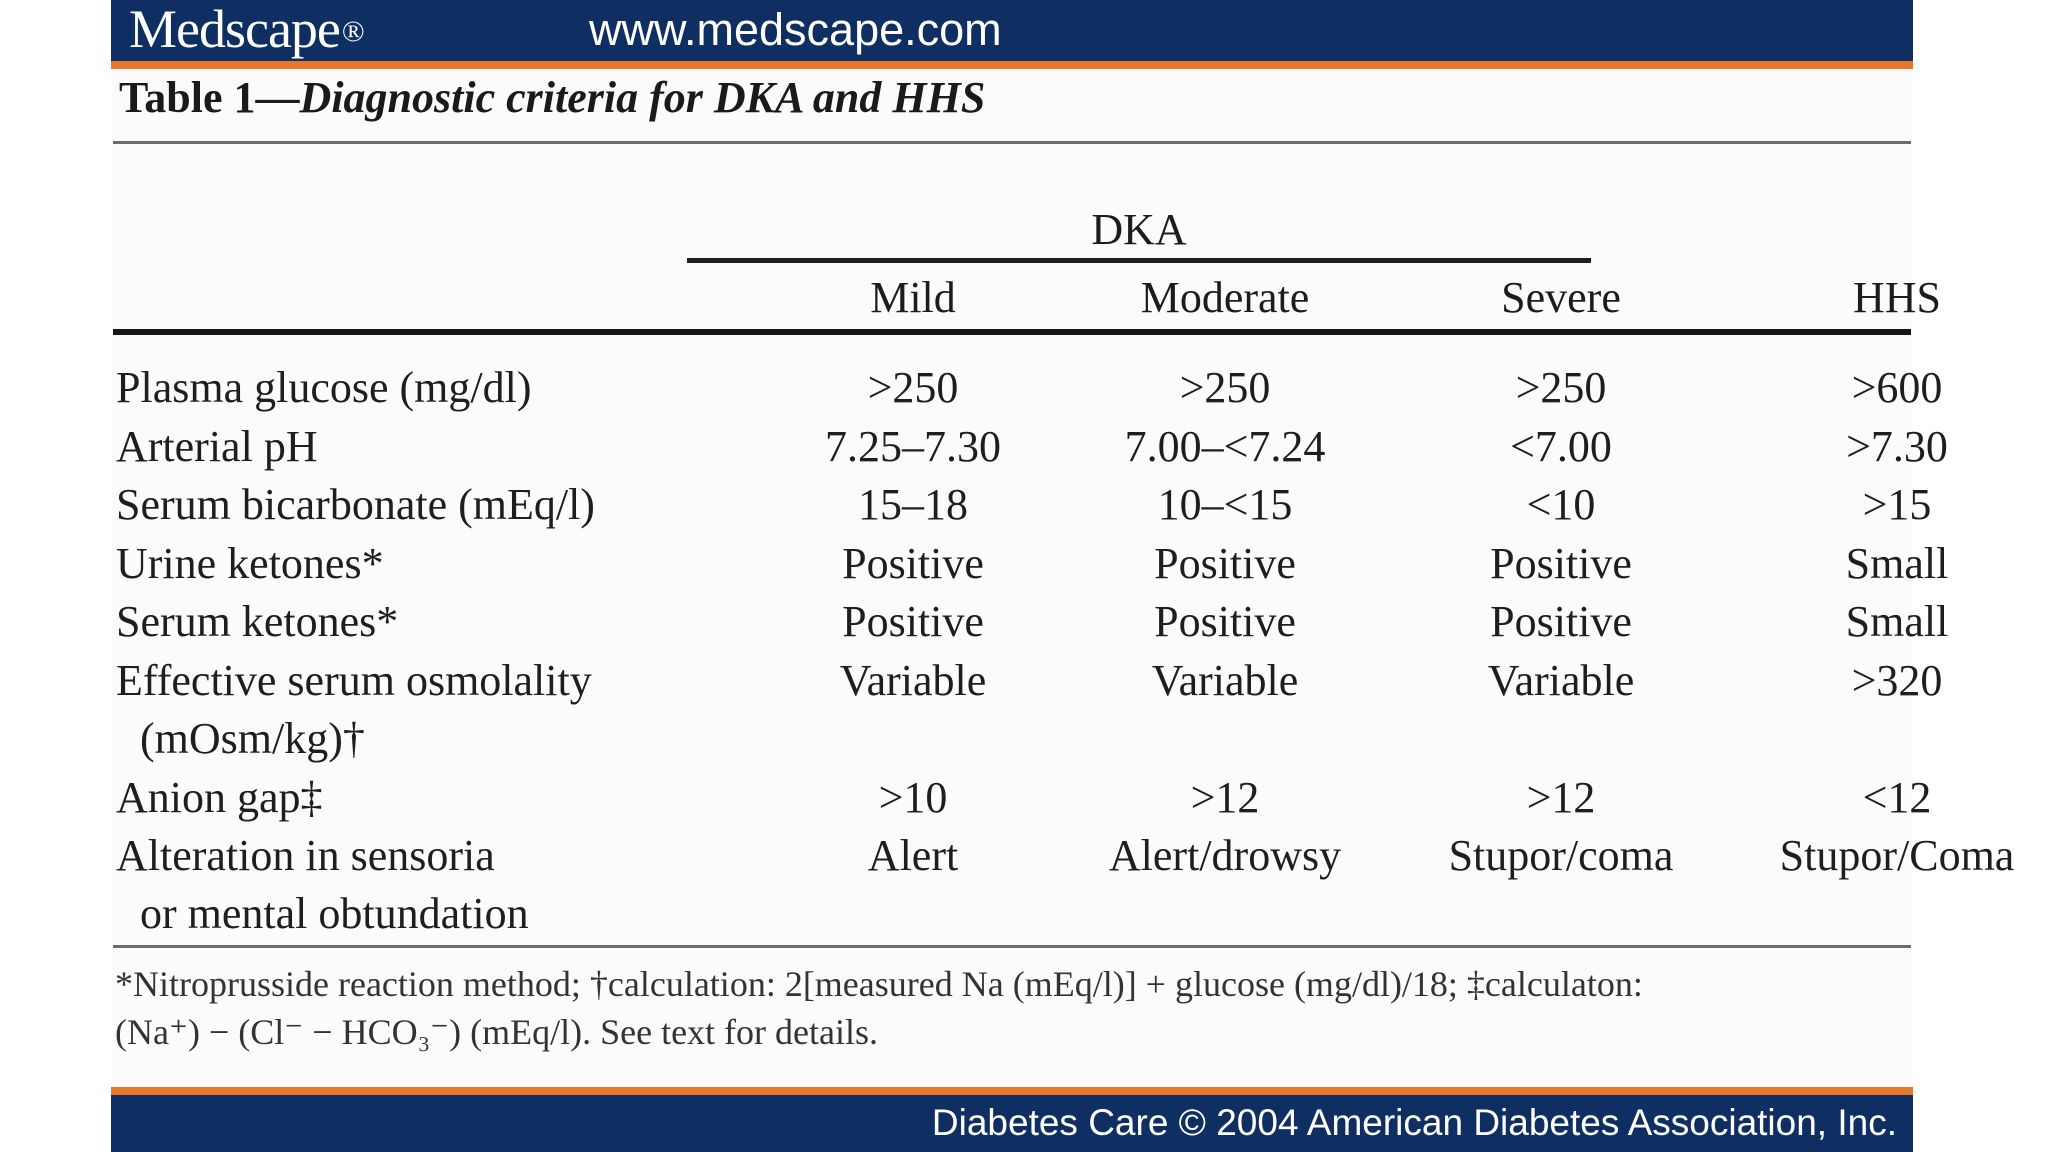 The height and width of the screenshot is (1152, 2048). I want to click on row-label-continuation: or mental obtundation, so click(334, 913).